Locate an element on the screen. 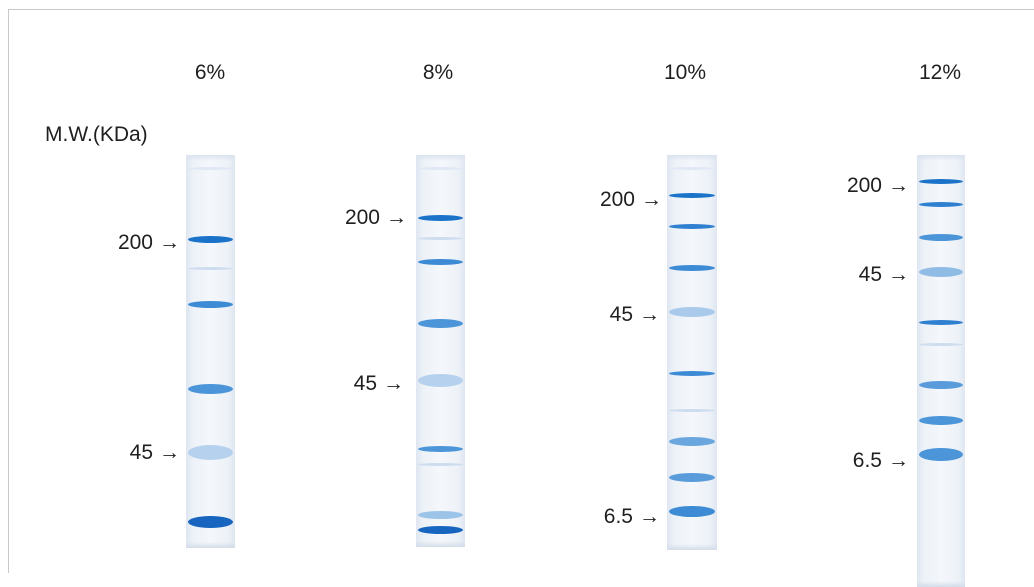  marker-6-5-gel-10: 6.5 → is located at coordinates (631, 516).